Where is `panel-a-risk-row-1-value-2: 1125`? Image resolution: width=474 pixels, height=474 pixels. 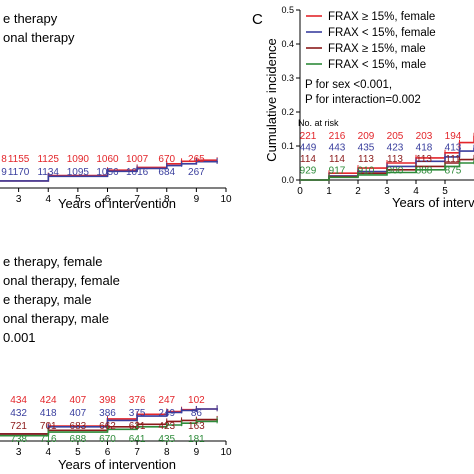
panel-a-risk-row-1-value-2: 1125 is located at coordinates (48, 159).